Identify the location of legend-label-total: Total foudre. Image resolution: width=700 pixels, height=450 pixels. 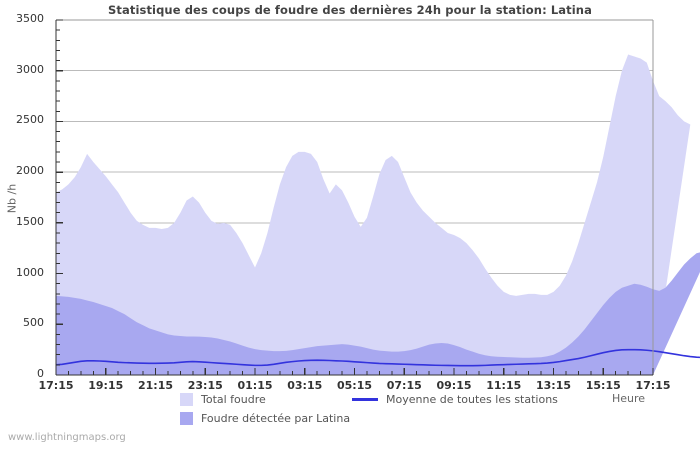
(233, 399).